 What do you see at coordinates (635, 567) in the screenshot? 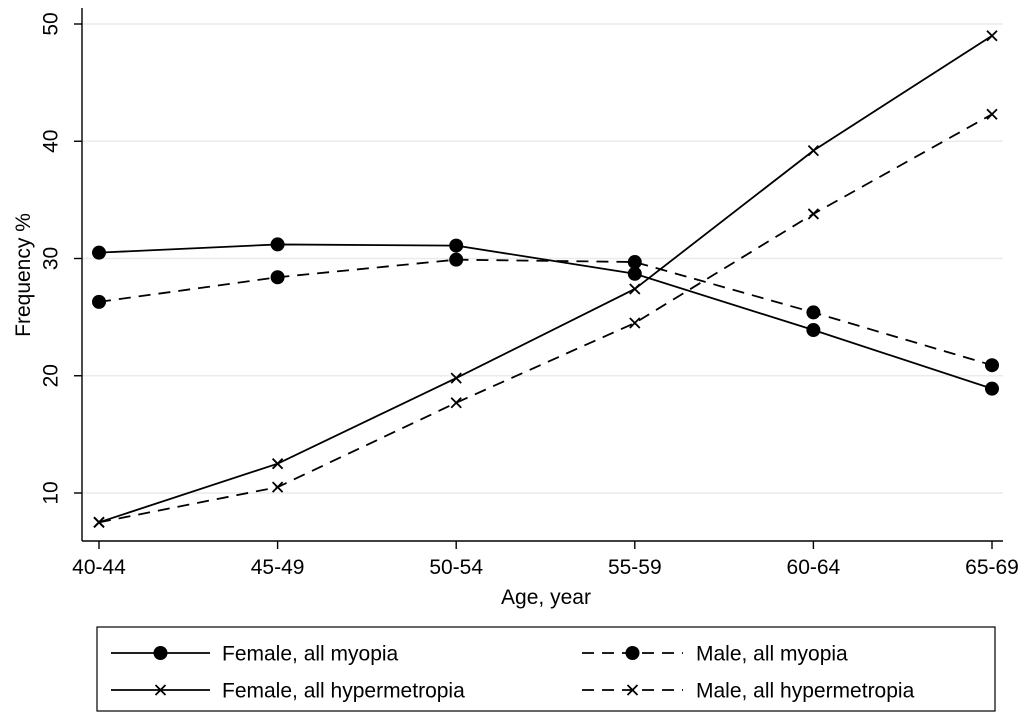
I see `x-tick-label-55-59: 55-59` at bounding box center [635, 567].